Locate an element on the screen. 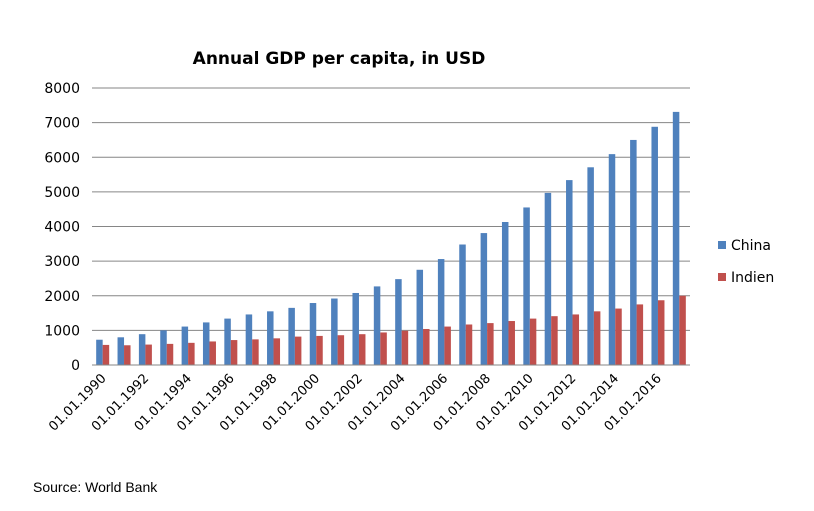 The height and width of the screenshot is (511, 814). bar-china-01.01.1997 is located at coordinates (249, 339).